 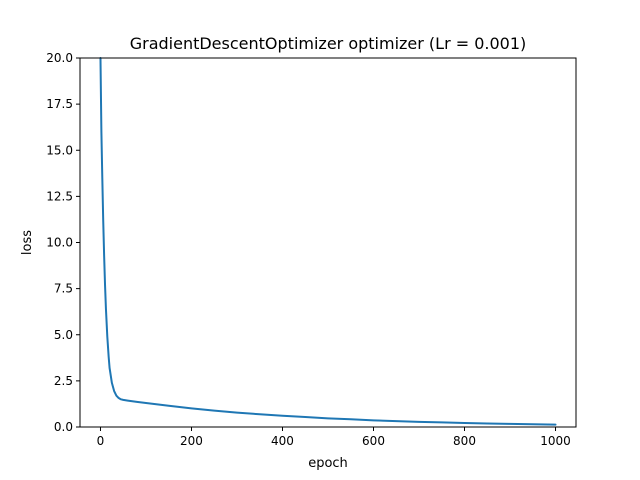 I want to click on y-tick-label: 20.0, so click(x=59, y=58).